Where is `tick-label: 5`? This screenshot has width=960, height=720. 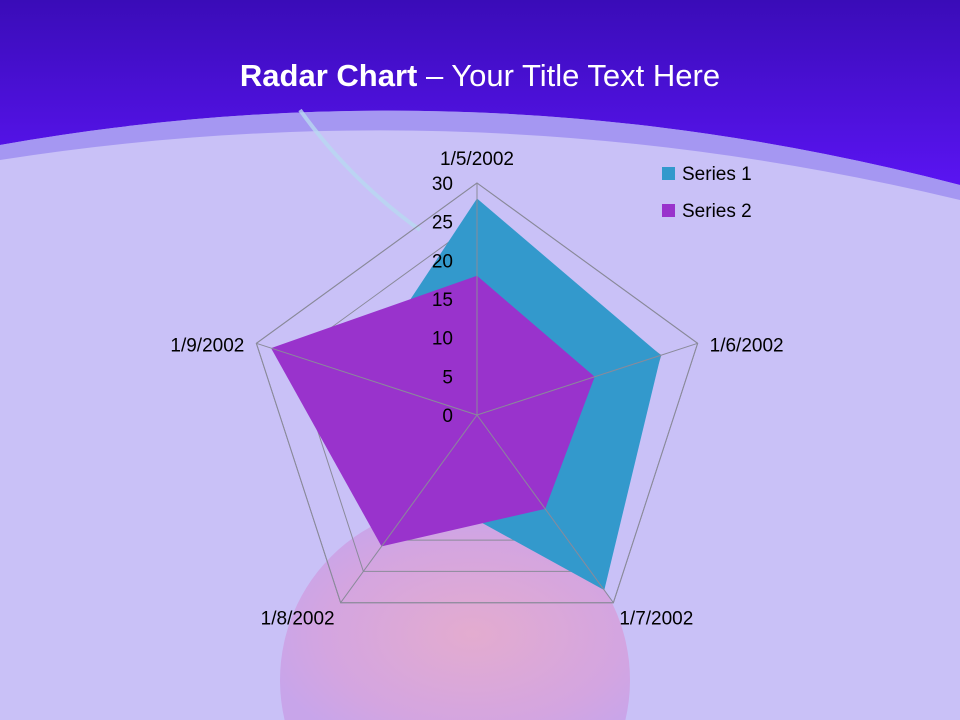 tick-label: 5 is located at coordinates (447, 377).